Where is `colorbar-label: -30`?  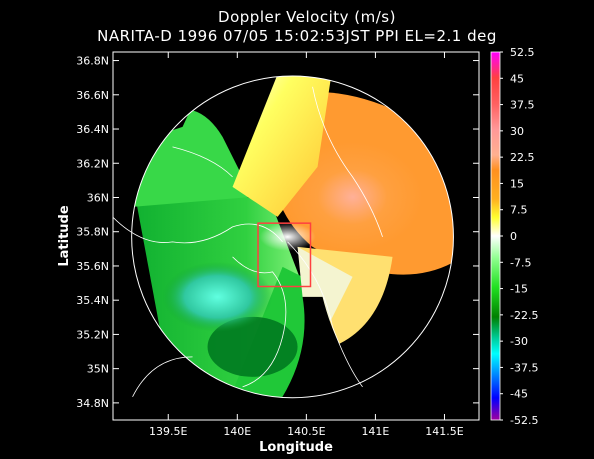
colorbar-label: -30 is located at coordinates (519, 341).